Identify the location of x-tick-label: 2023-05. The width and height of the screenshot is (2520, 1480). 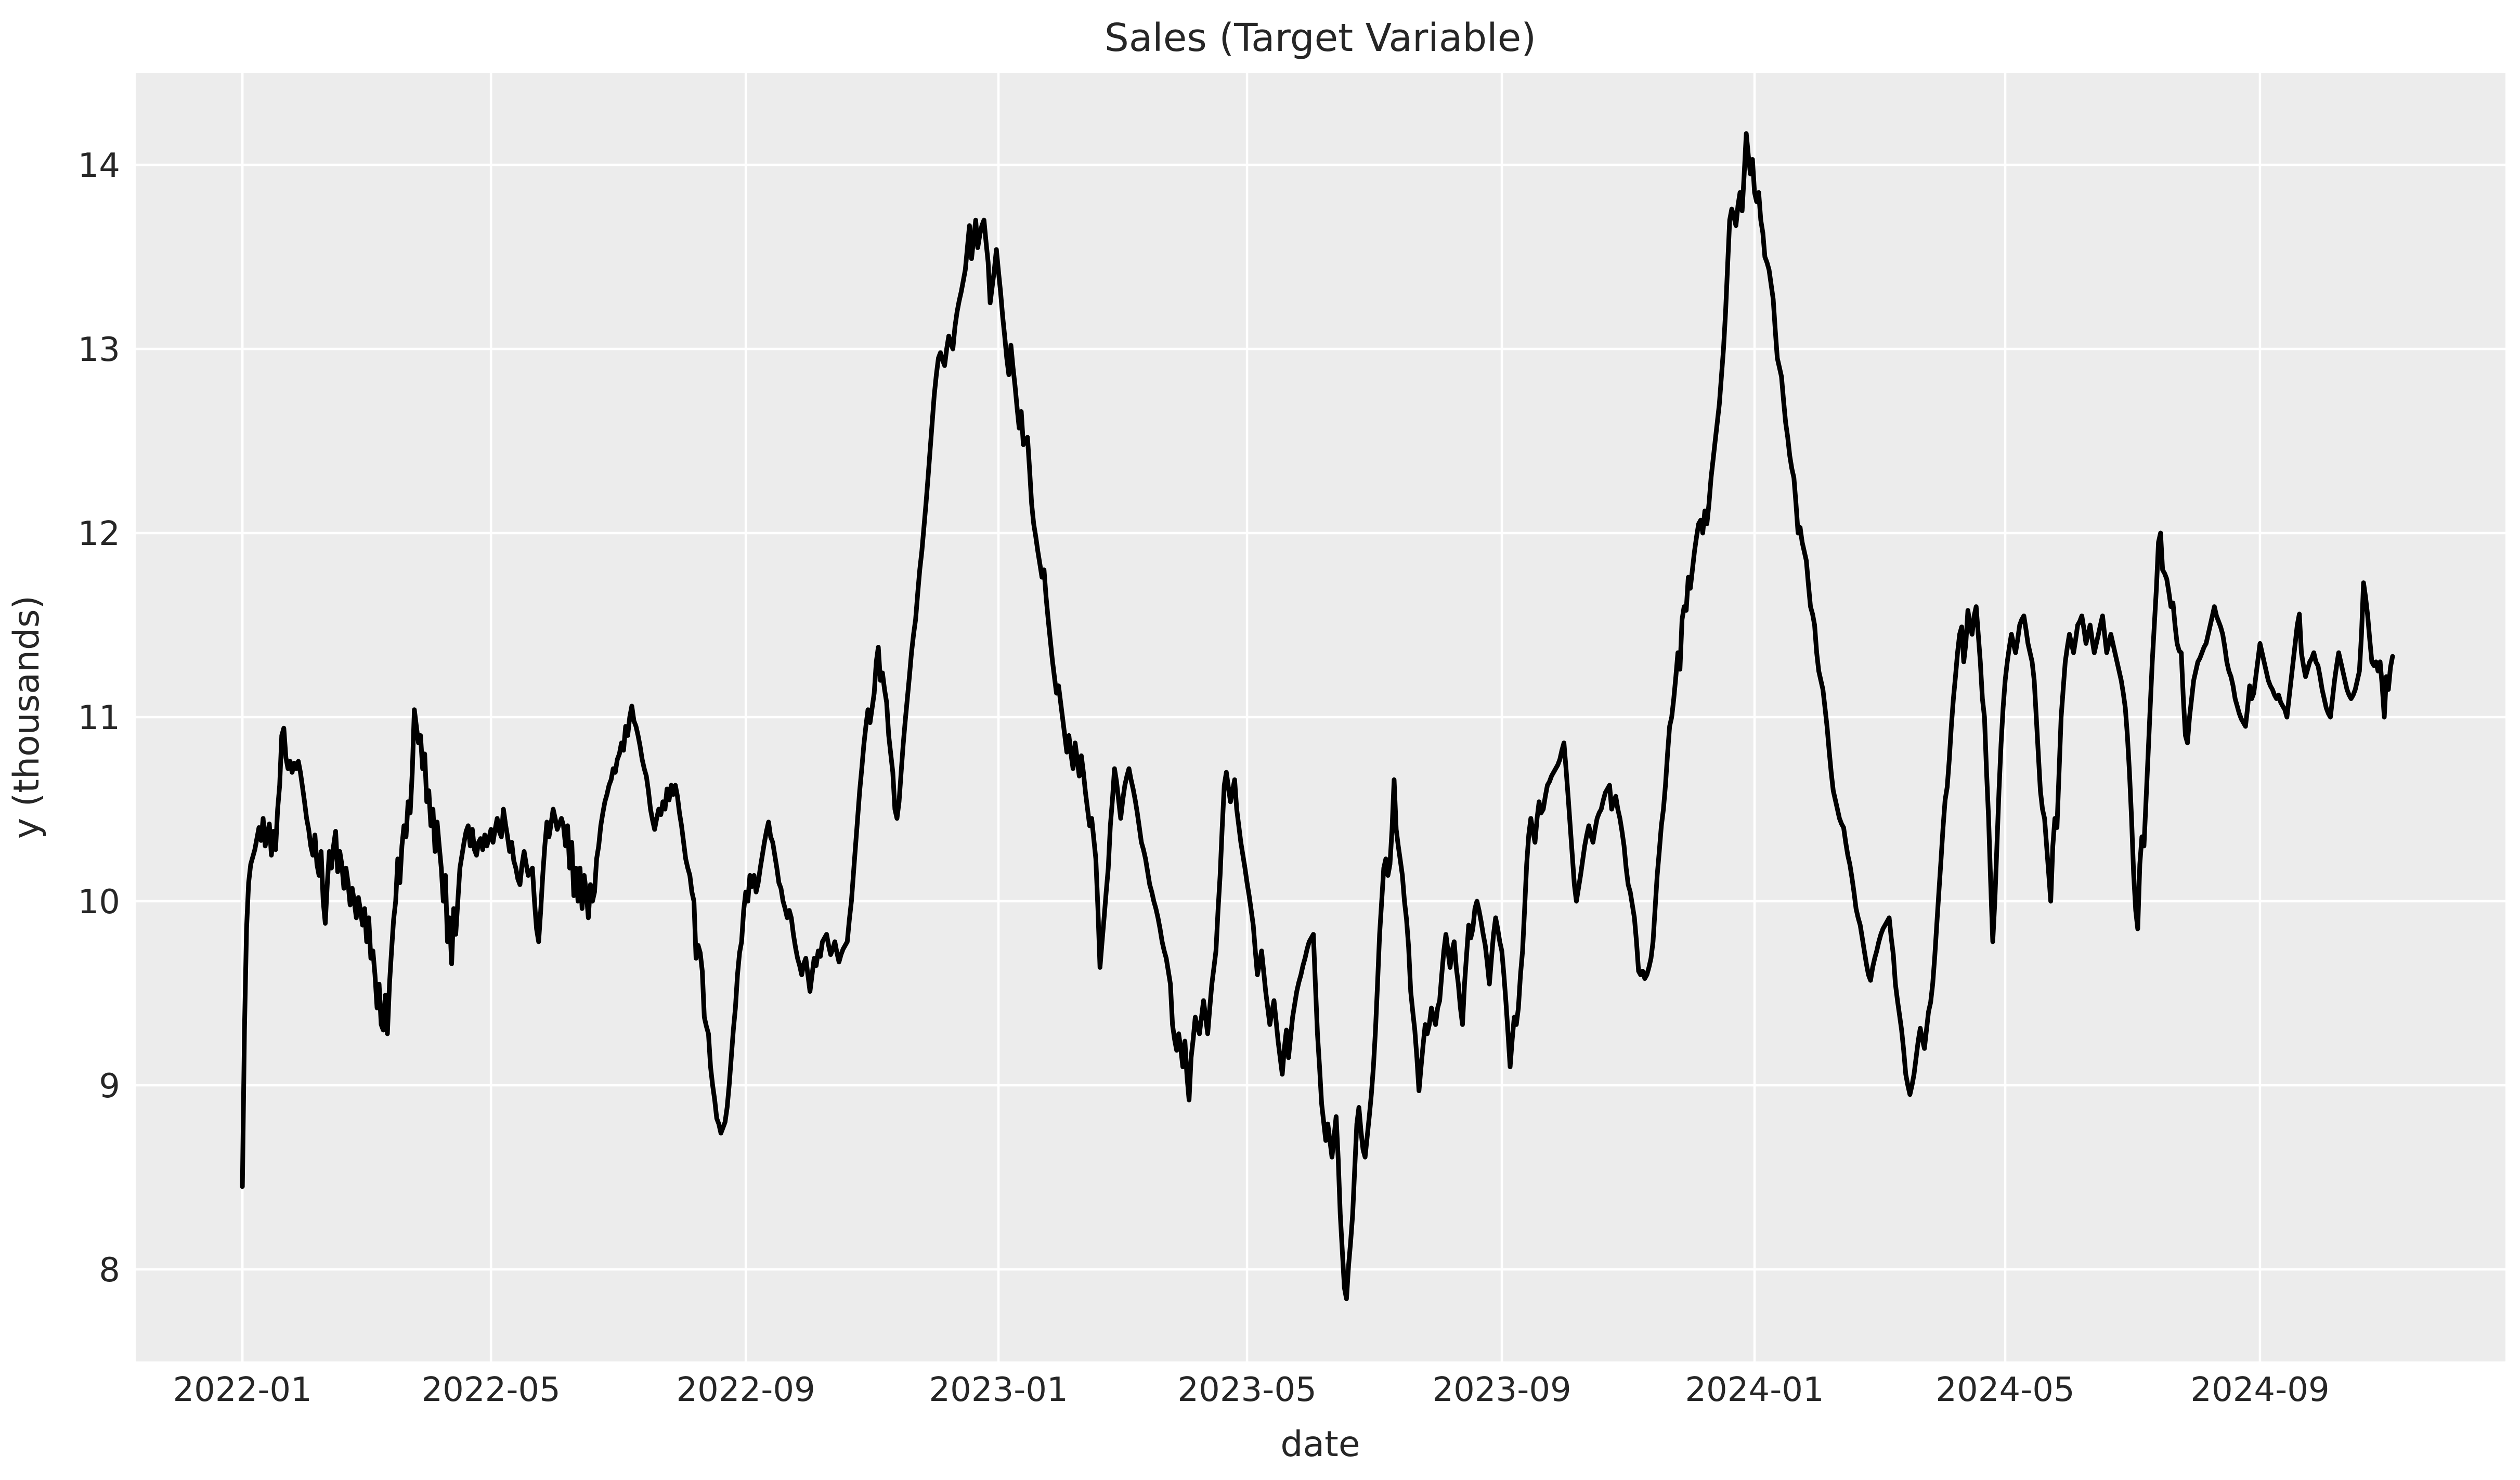
(1246, 1390).